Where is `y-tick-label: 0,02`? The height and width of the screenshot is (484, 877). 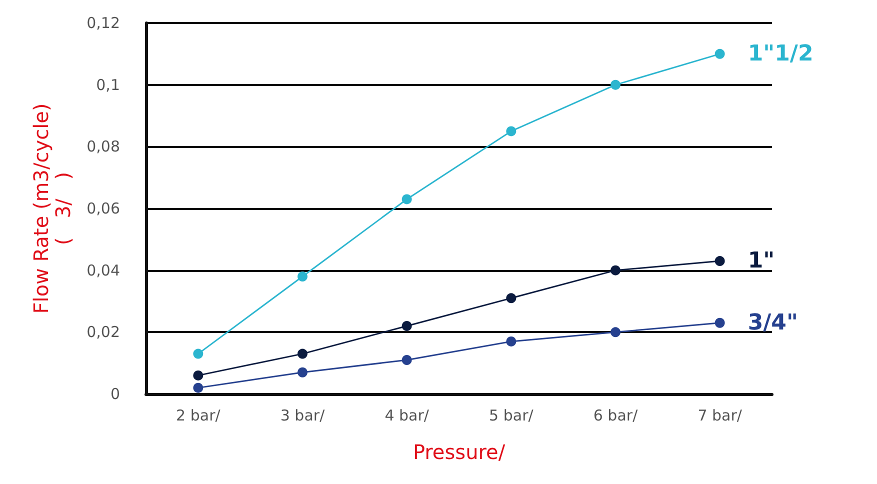
y-tick-label: 0,02 is located at coordinates (103, 332).